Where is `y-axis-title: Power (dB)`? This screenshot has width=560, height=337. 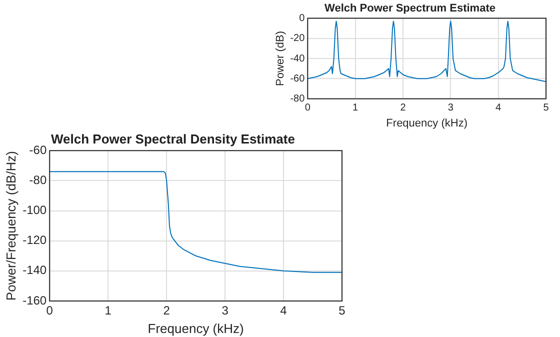 y-axis-title: Power (dB) is located at coordinates (280, 58).